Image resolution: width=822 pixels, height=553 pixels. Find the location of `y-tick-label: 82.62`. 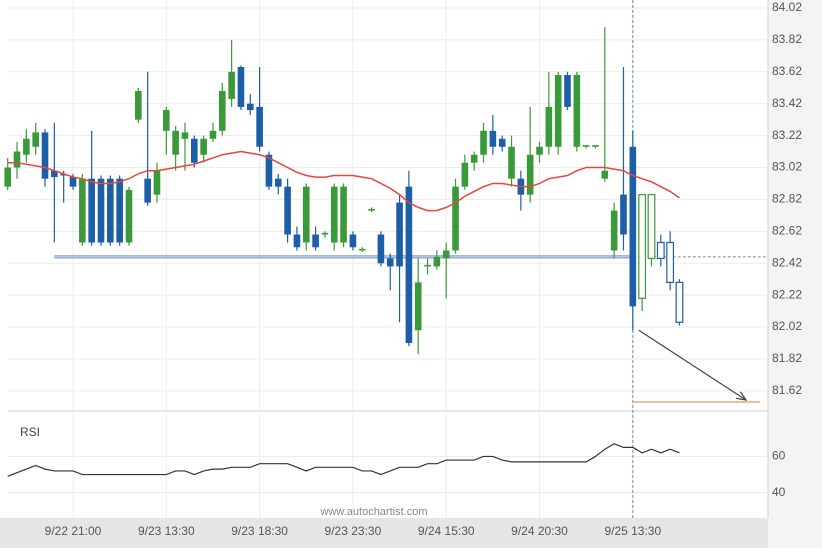

y-tick-label: 82.62 is located at coordinates (787, 230).